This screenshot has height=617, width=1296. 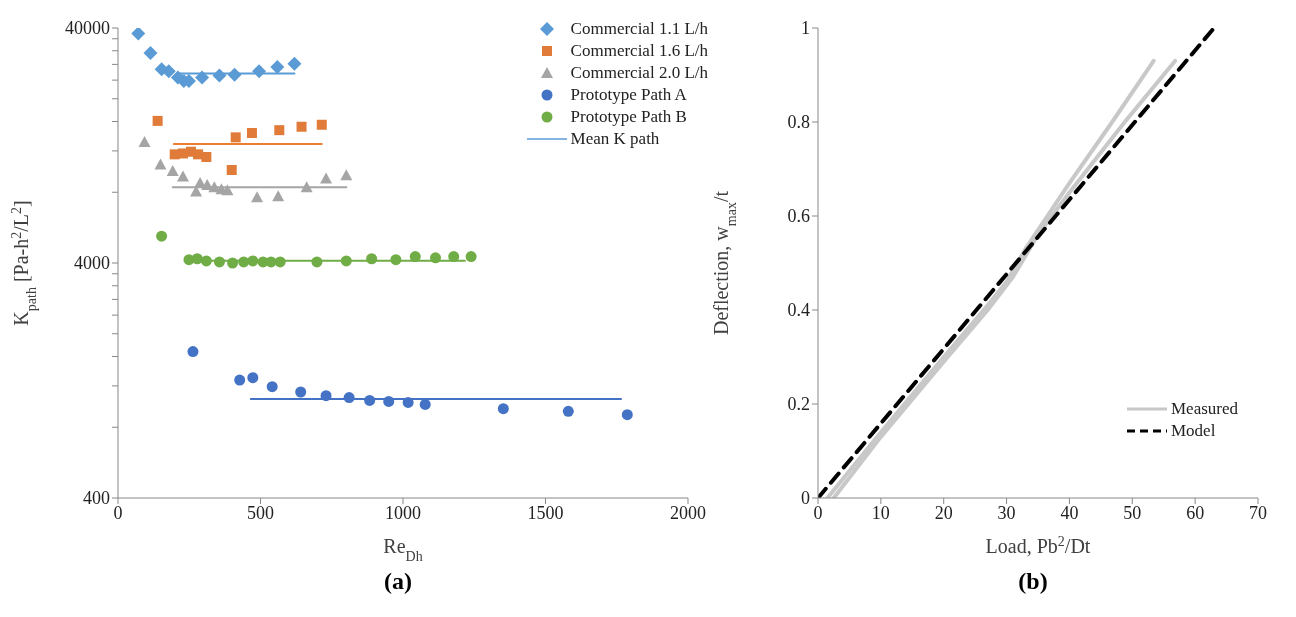 I want to click on legend-label: Prototype Path B, so click(x=628, y=117).